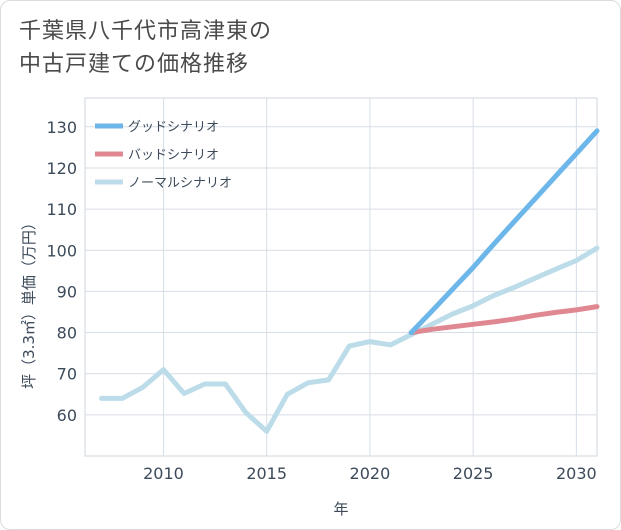 The width and height of the screenshot is (621, 530). Describe the element at coordinates (67, 374) in the screenshot. I see `y-tick-70: 70` at that location.